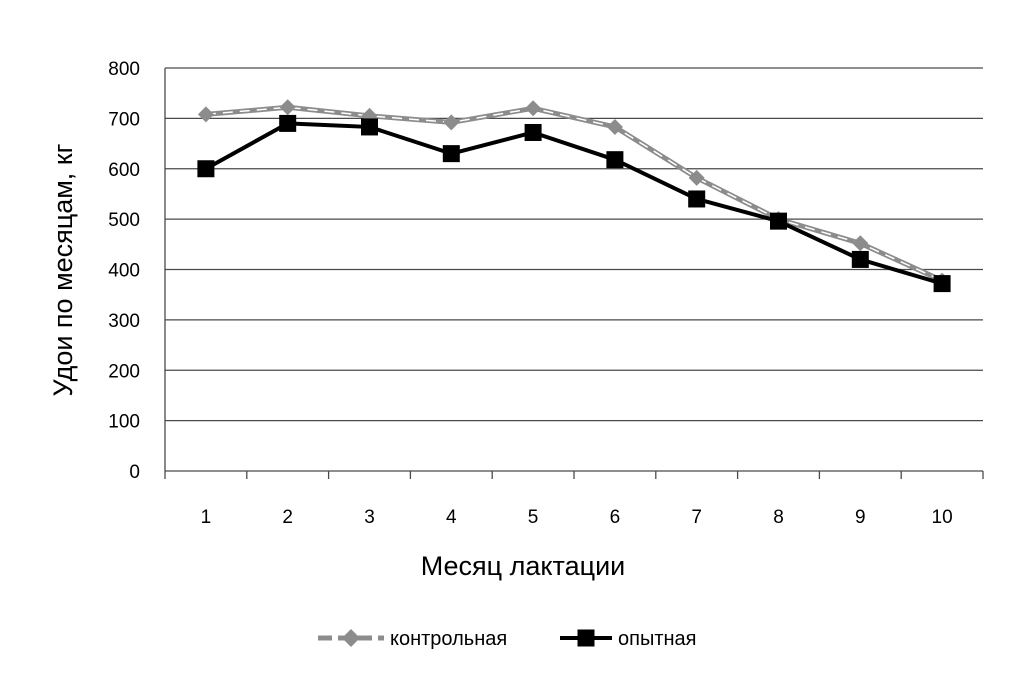 The image size is (1036, 678). I want to click on y-tick-label: 100, so click(124, 422).